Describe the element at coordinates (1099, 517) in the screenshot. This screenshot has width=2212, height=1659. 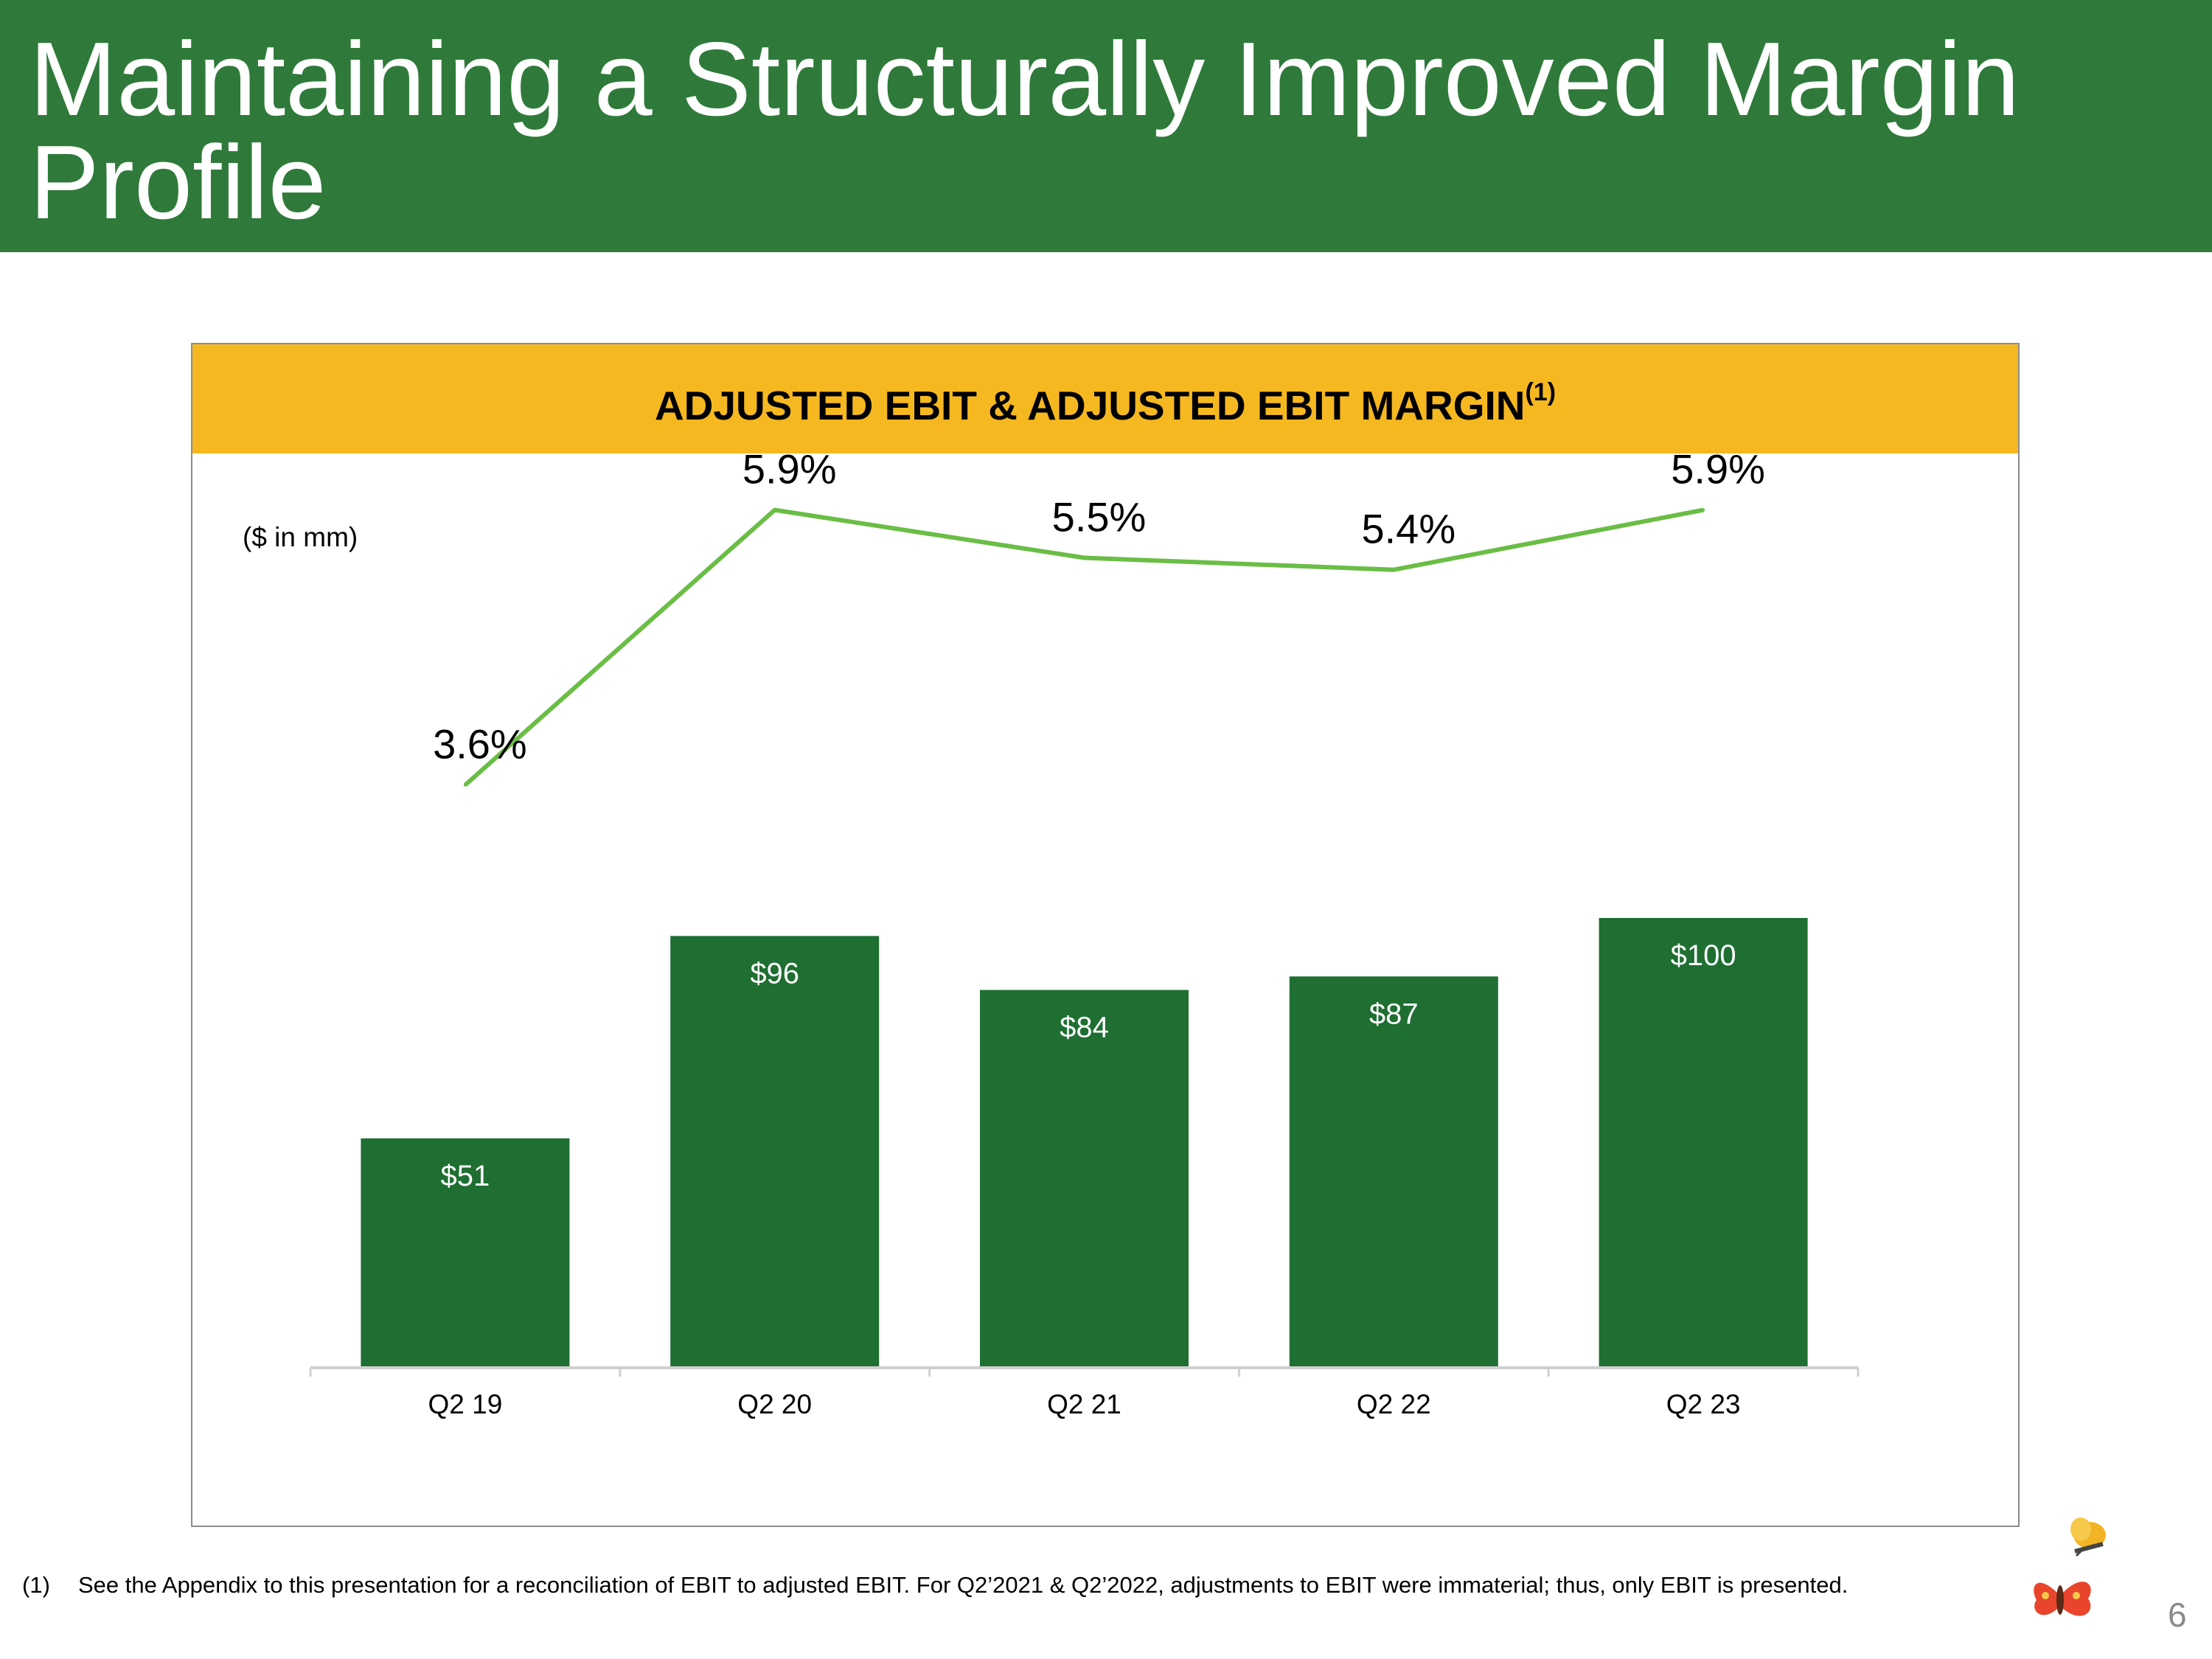
I see `margin-label-2: 5.5%` at that location.